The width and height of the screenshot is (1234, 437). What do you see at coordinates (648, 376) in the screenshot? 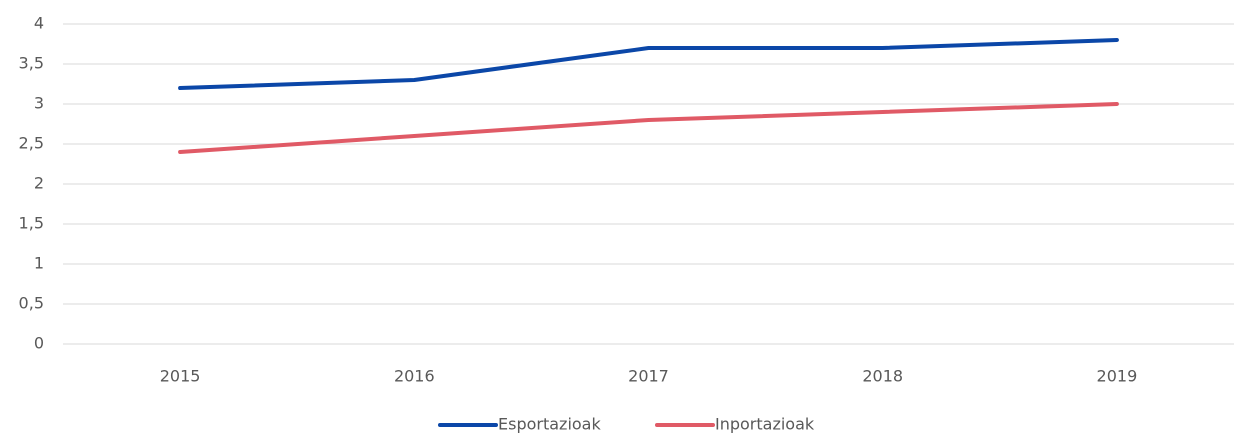
I see `x-tick-label: 2017` at bounding box center [648, 376].